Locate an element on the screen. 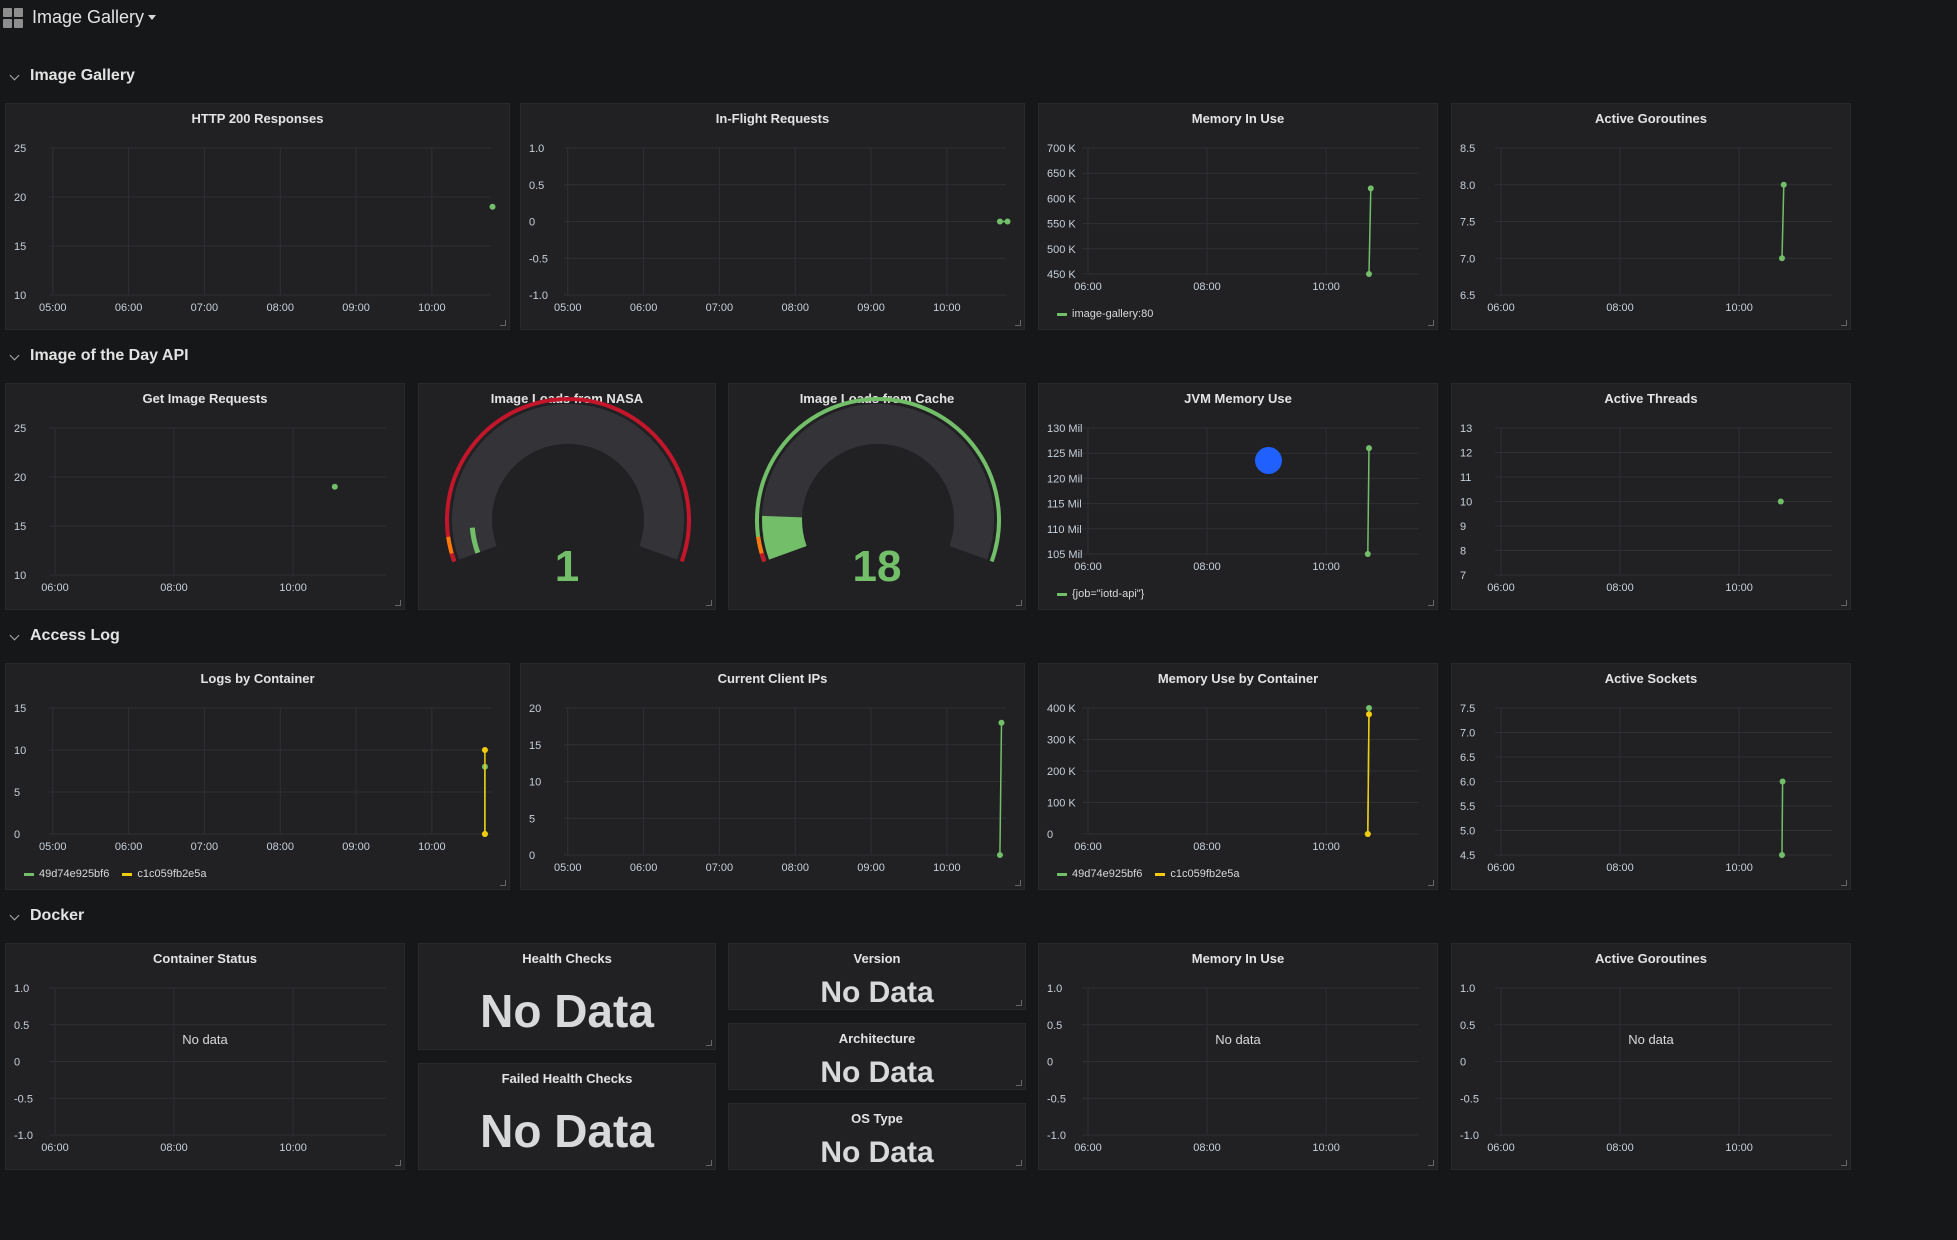 The width and height of the screenshot is (1957, 1240). row-title-access-log: Access Log is located at coordinates (75, 635).